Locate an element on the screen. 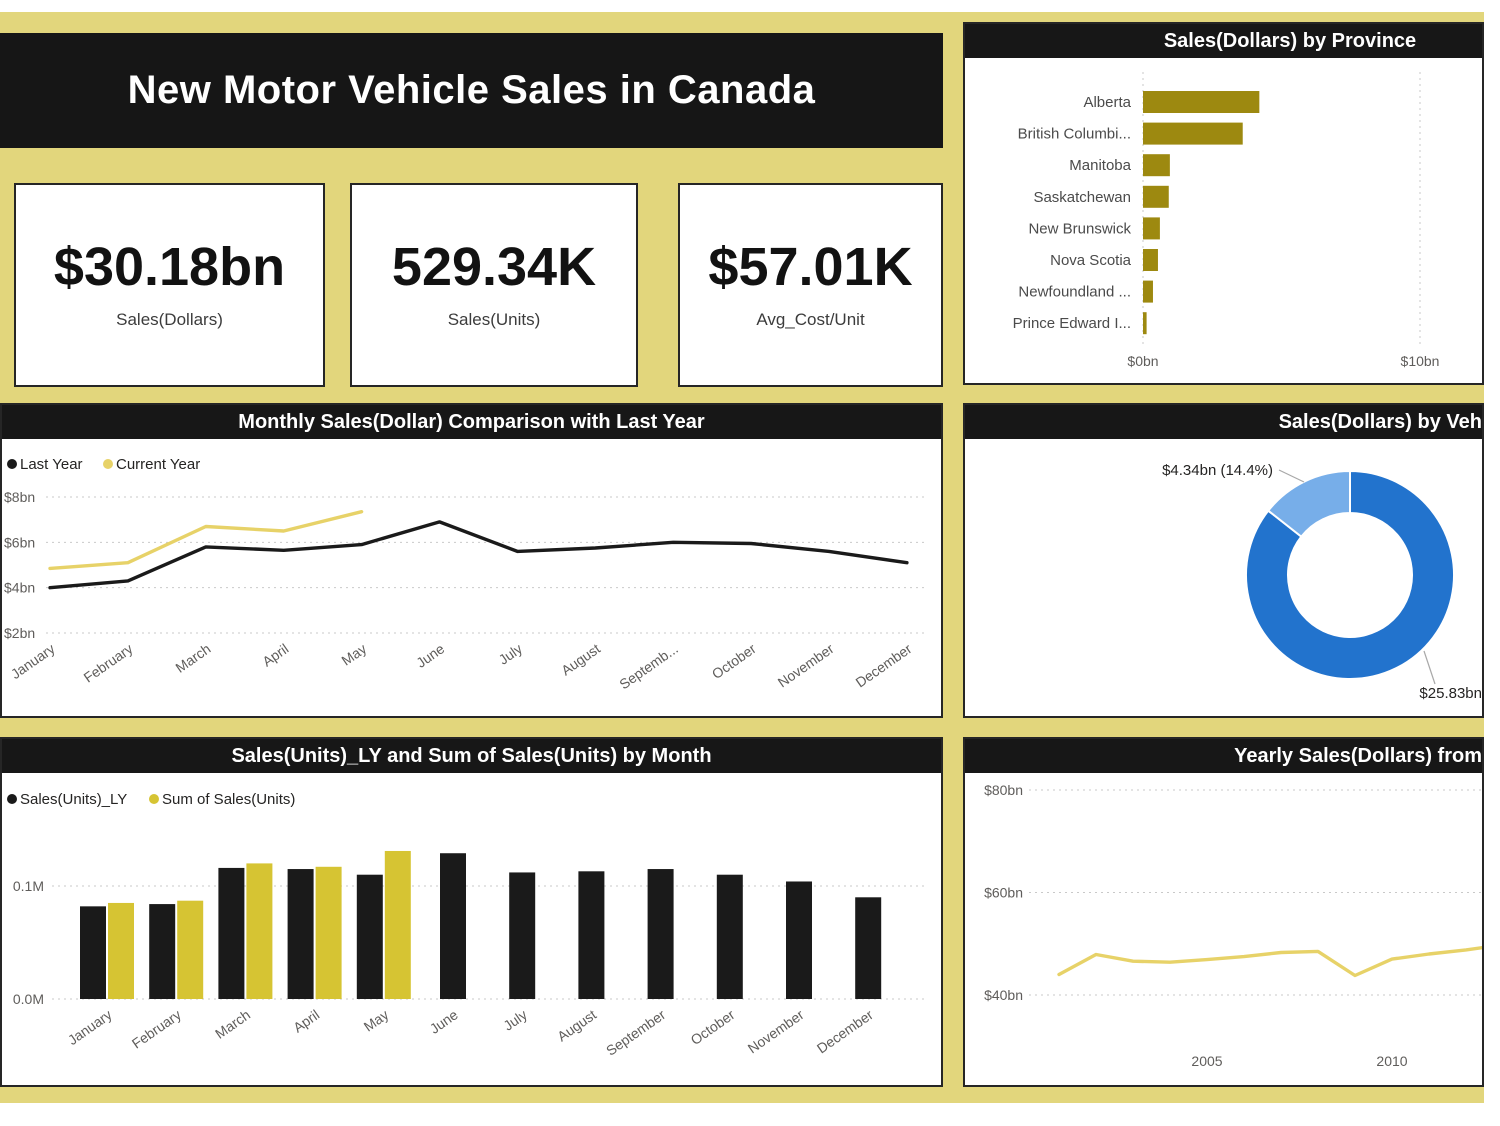  svg-text: $0bn is located at coordinates (1142, 361).